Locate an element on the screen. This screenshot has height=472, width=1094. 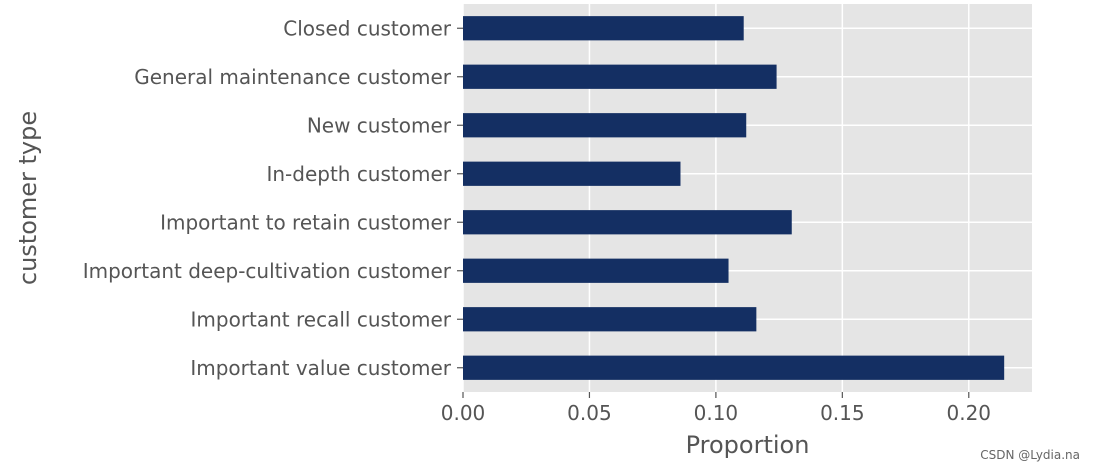
x-tick-label: 0.10 is located at coordinates (716, 413).